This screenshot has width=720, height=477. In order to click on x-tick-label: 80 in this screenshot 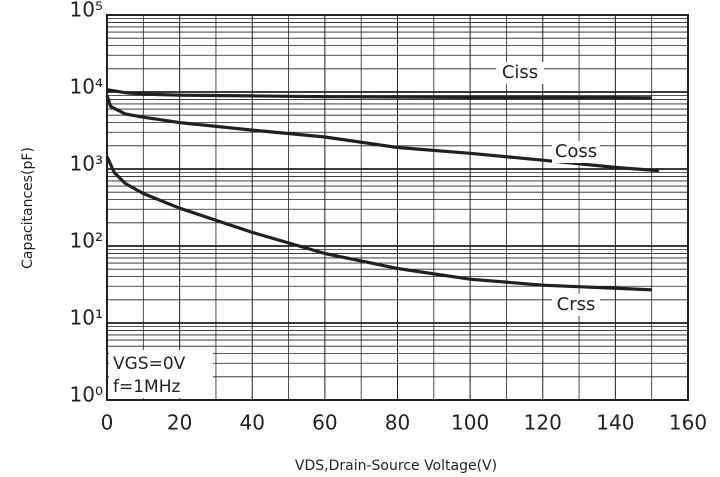, I will do `click(397, 423)`.